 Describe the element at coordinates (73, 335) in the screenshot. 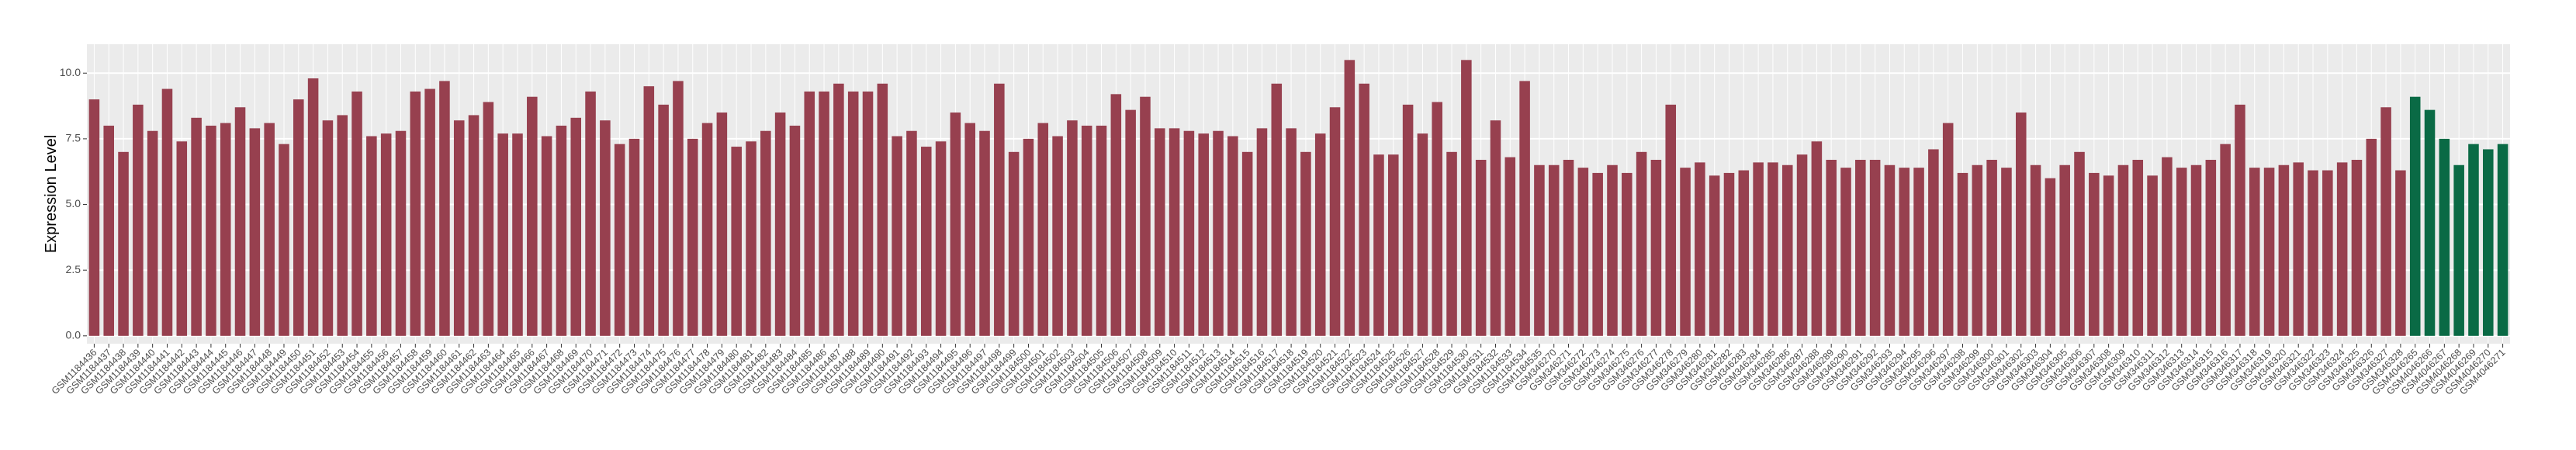

I see `y-tick-label: 0.0` at that location.